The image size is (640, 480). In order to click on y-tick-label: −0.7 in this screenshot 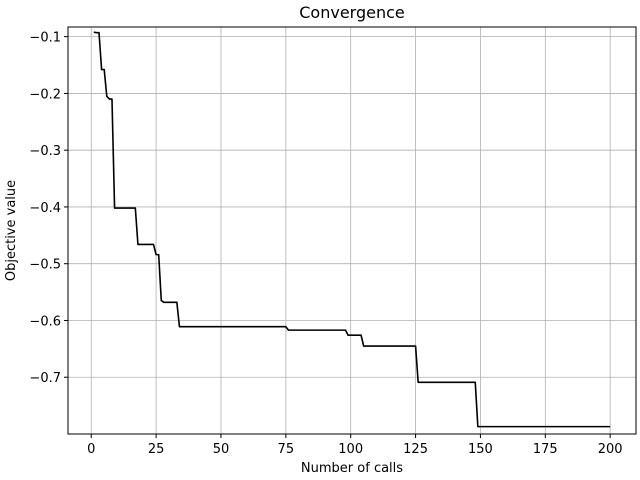, I will do `click(45, 378)`.